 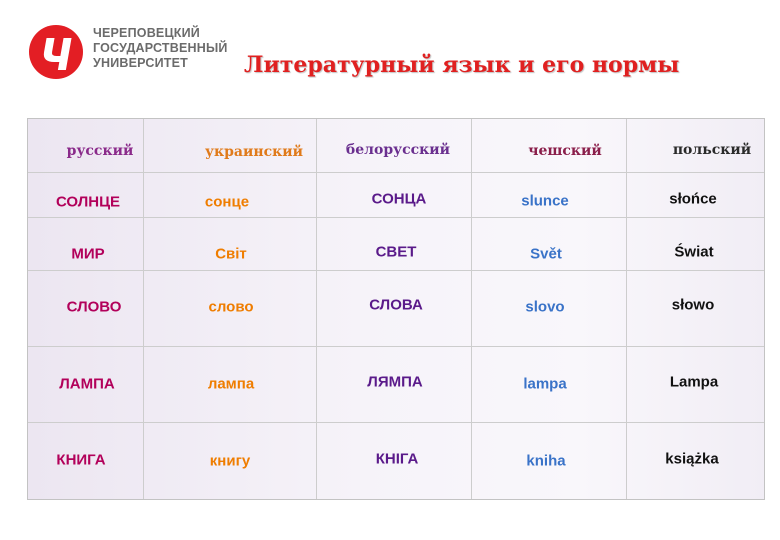 I want to click on cell-belarusian: КНІГА, so click(x=397, y=459).